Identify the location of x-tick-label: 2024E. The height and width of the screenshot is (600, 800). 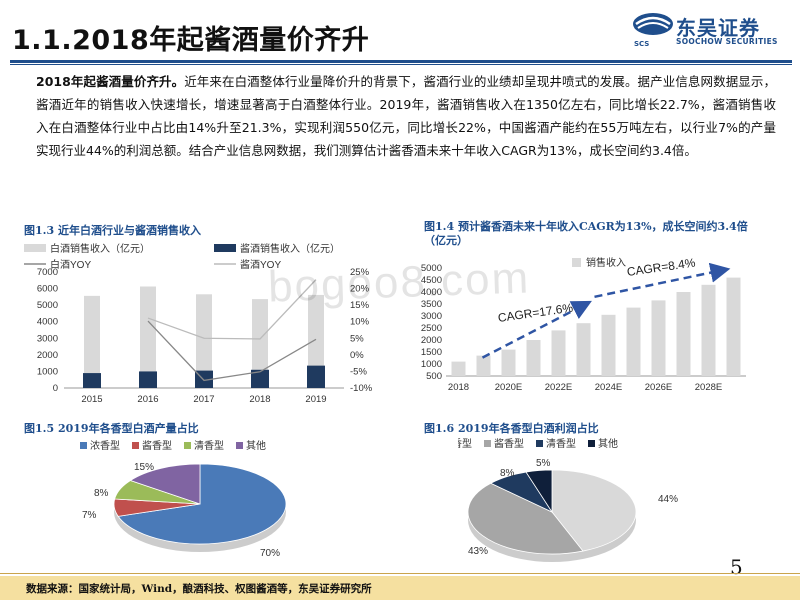
(608, 387).